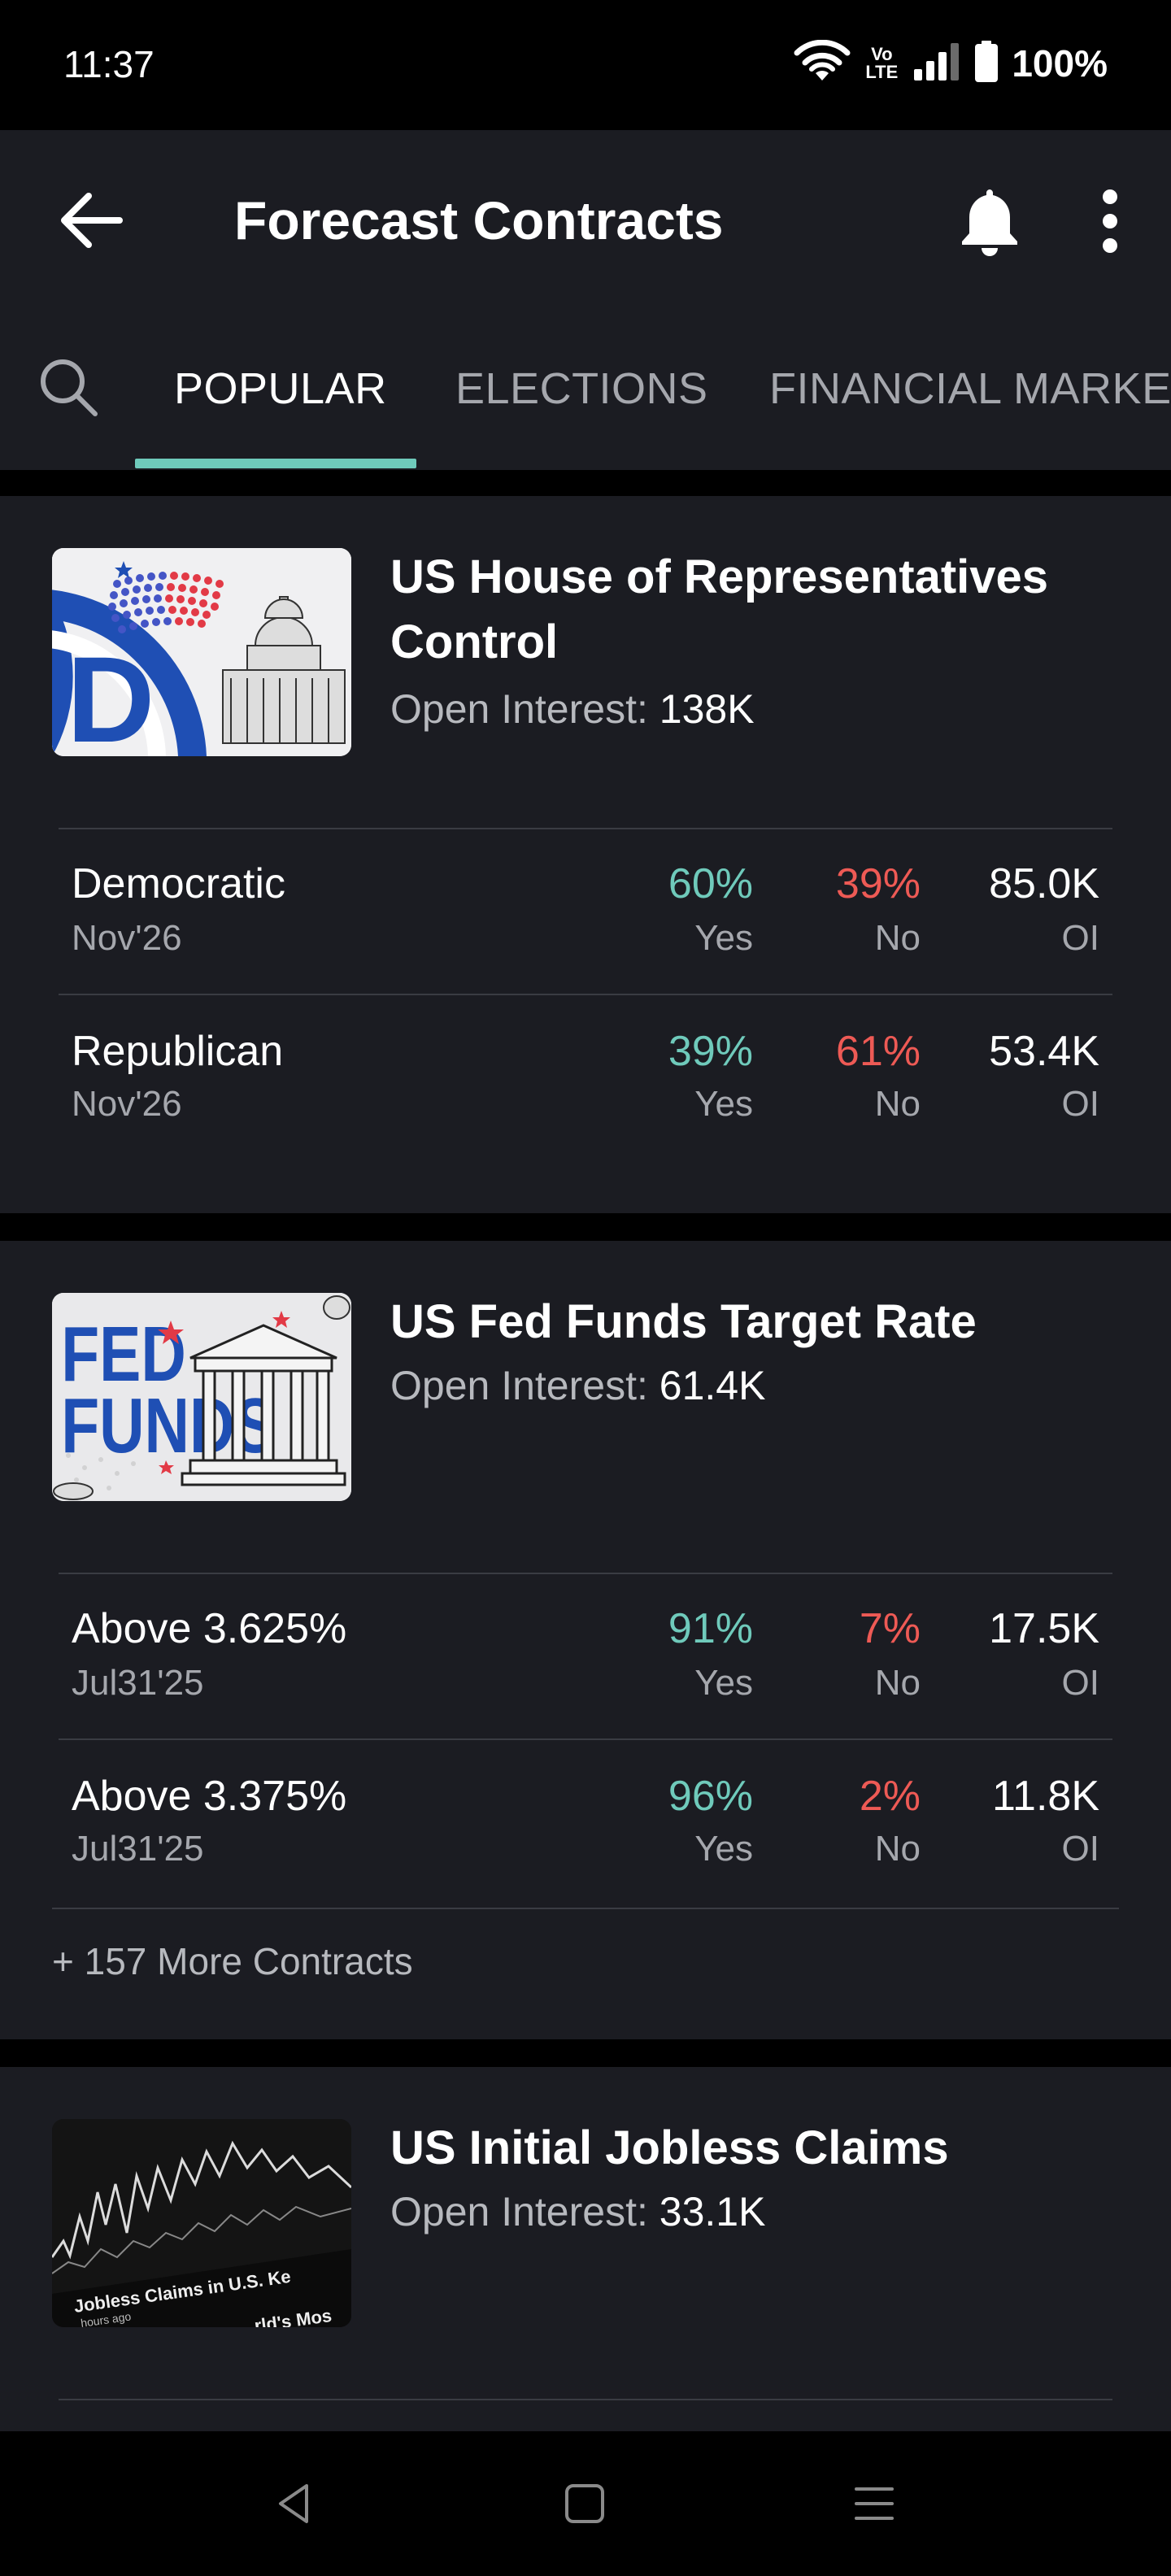 The image size is (1171, 2576). I want to click on contract-title: US Fed Funds Target Rate, so click(684, 1321).